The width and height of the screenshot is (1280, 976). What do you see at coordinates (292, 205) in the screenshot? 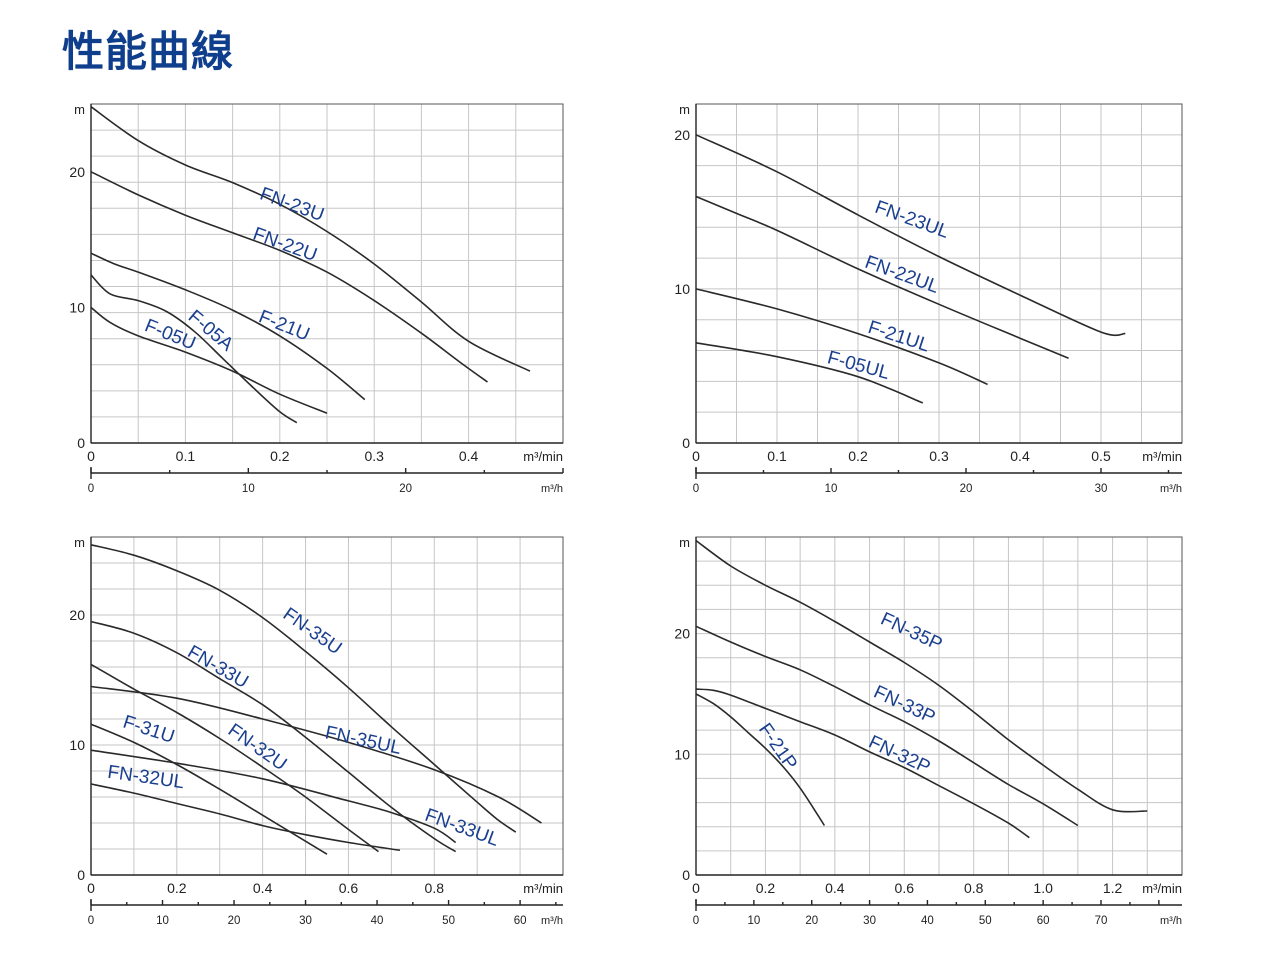
I see `series-label-fn-23u: FN-23U` at bounding box center [292, 205].